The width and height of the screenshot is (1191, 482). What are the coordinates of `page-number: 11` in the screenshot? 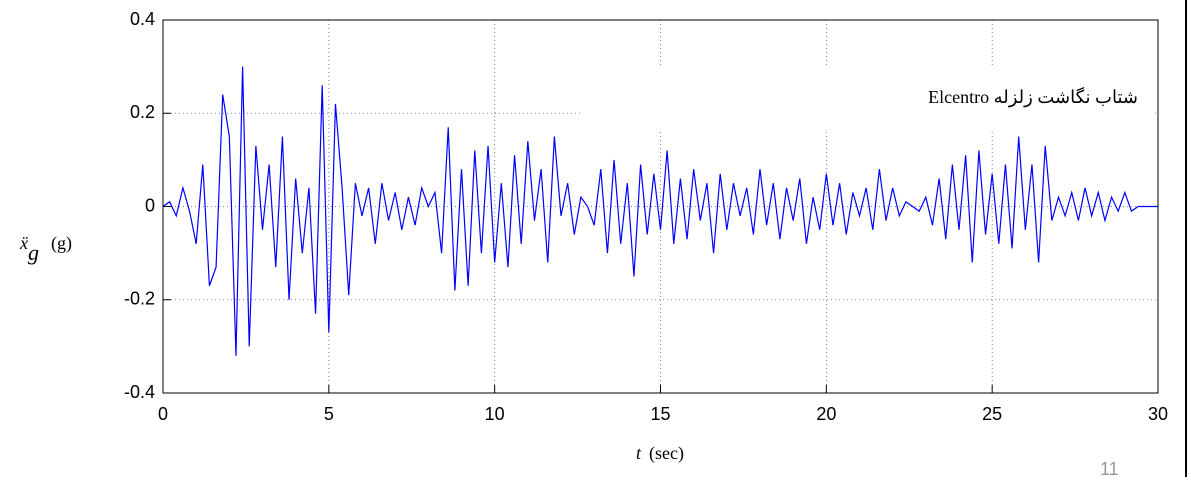 It's located at (1109, 468).